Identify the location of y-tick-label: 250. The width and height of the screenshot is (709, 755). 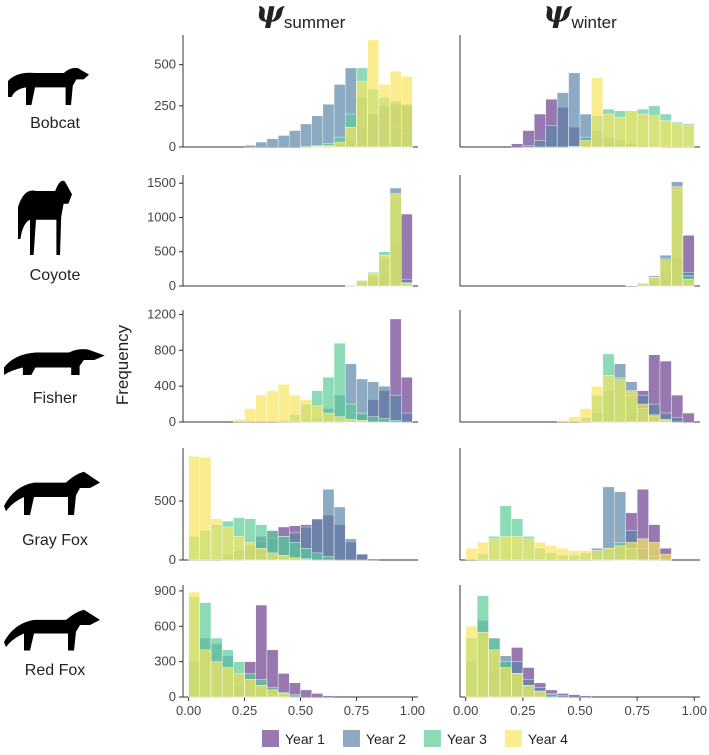
(165, 105).